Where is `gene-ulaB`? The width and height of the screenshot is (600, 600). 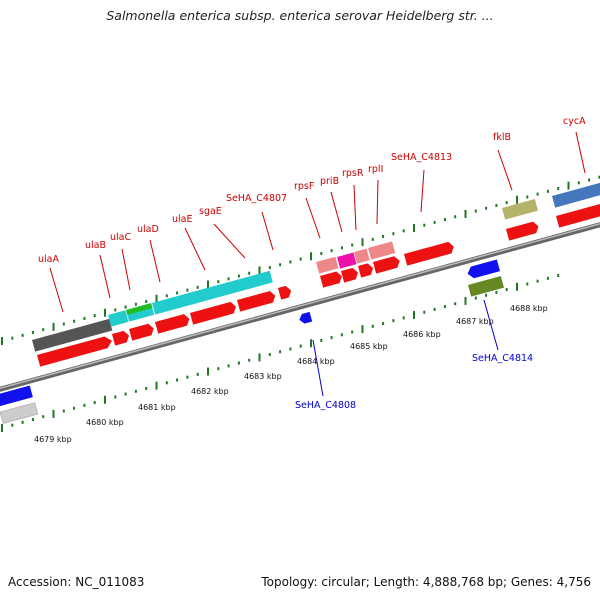 gene-ulaB is located at coordinates (118, 318).